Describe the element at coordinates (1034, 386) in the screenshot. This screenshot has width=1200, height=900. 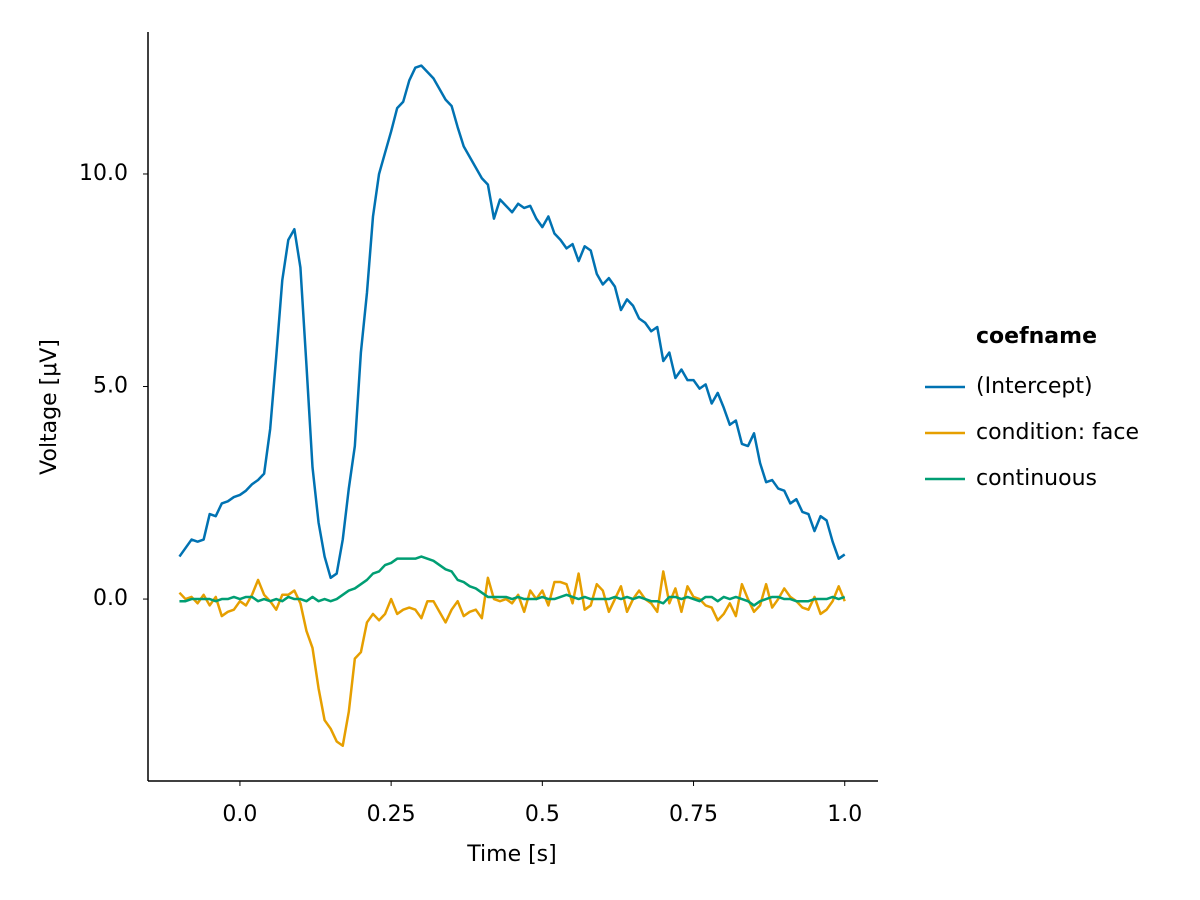
I see `legend-label: (Intercept)` at that location.